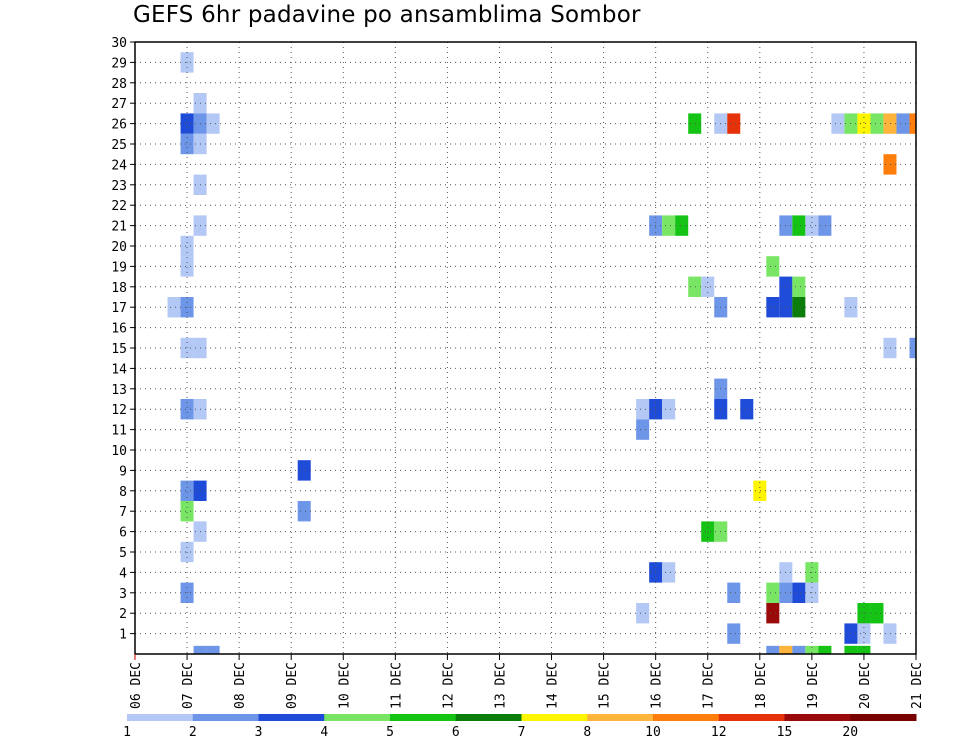 Image resolution: width=960 pixels, height=742 pixels. What do you see at coordinates (119, 227) in the screenshot?
I see `y-tick-label: 21` at bounding box center [119, 227].